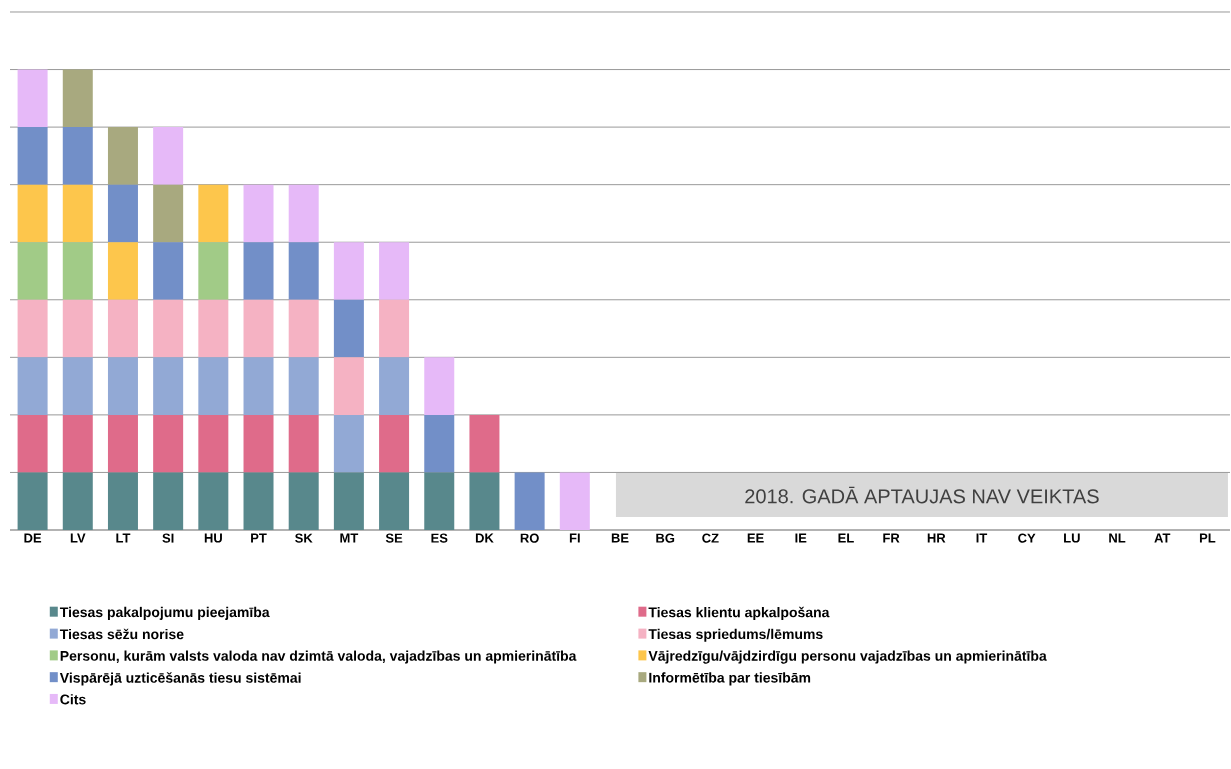  I want to click on x-tick-label: PT, so click(259, 538).